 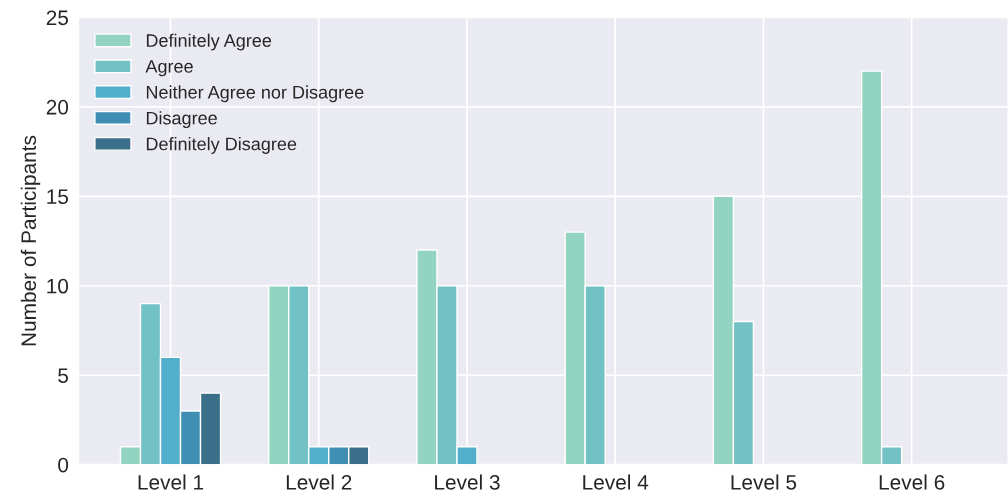 I want to click on y-tick-label: 0, so click(x=63, y=465).